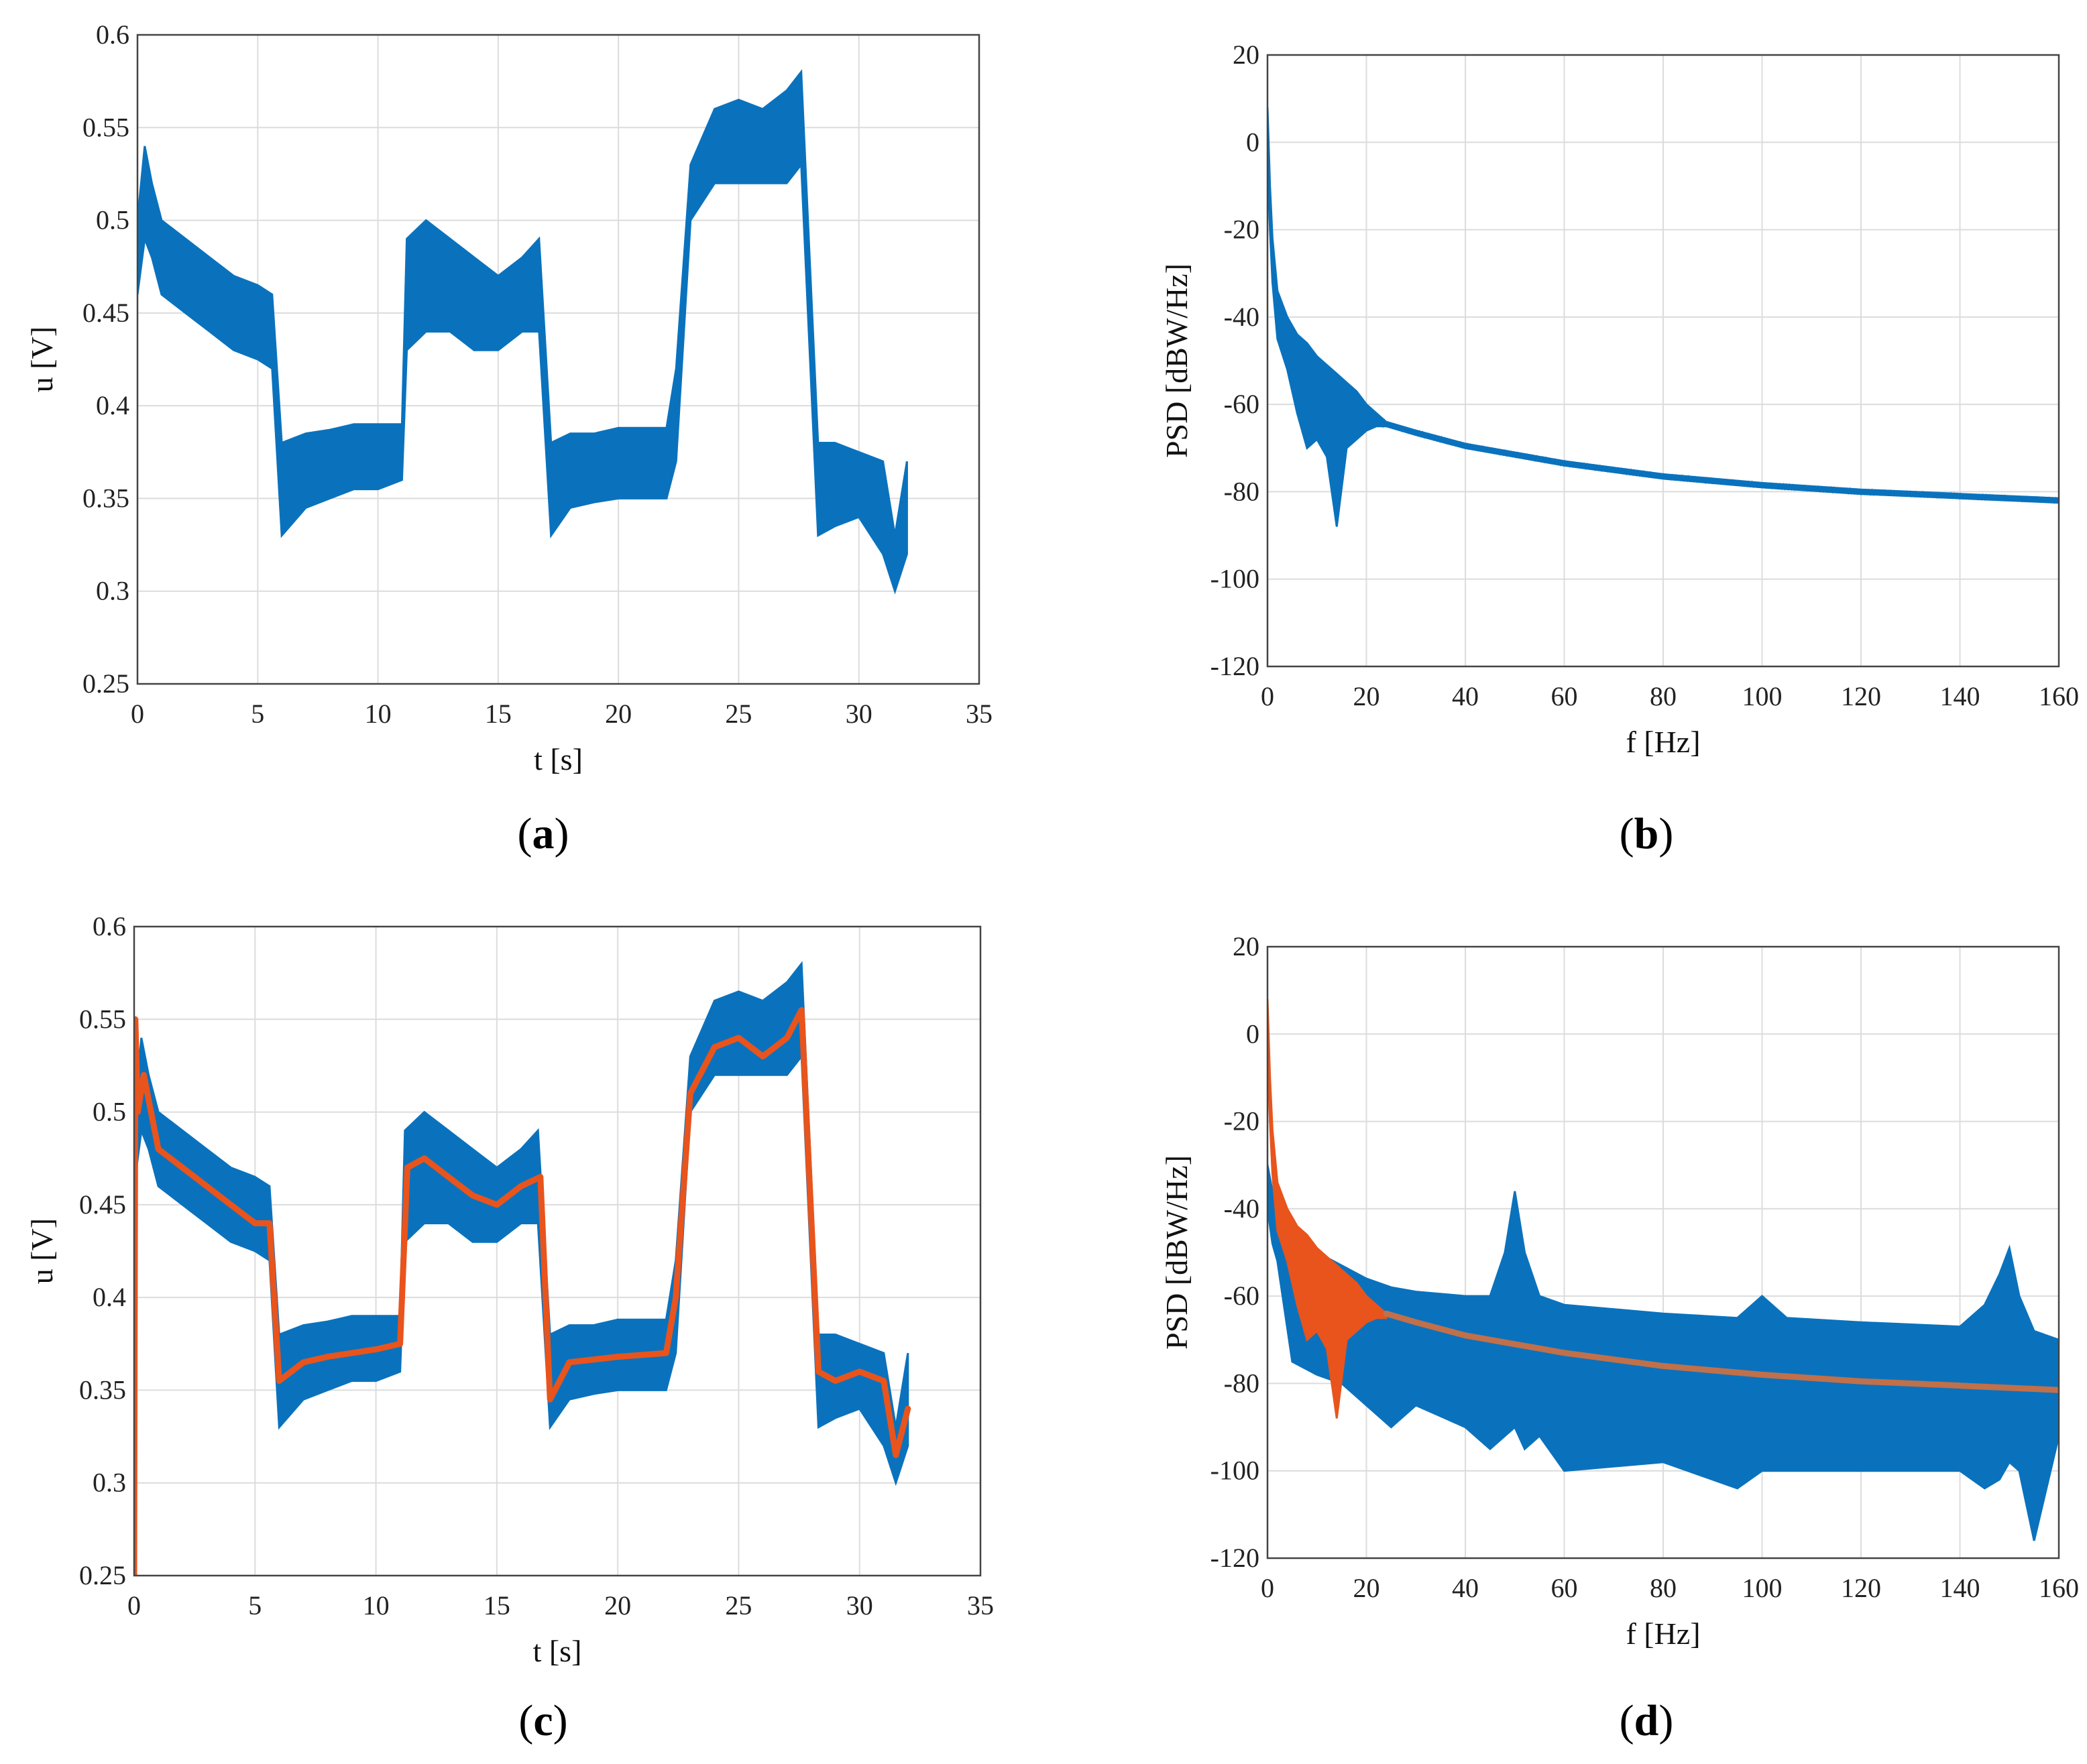 The height and width of the screenshot is (1764, 2087). I want to click on series-raw-signal-trace, so click(523, 333).